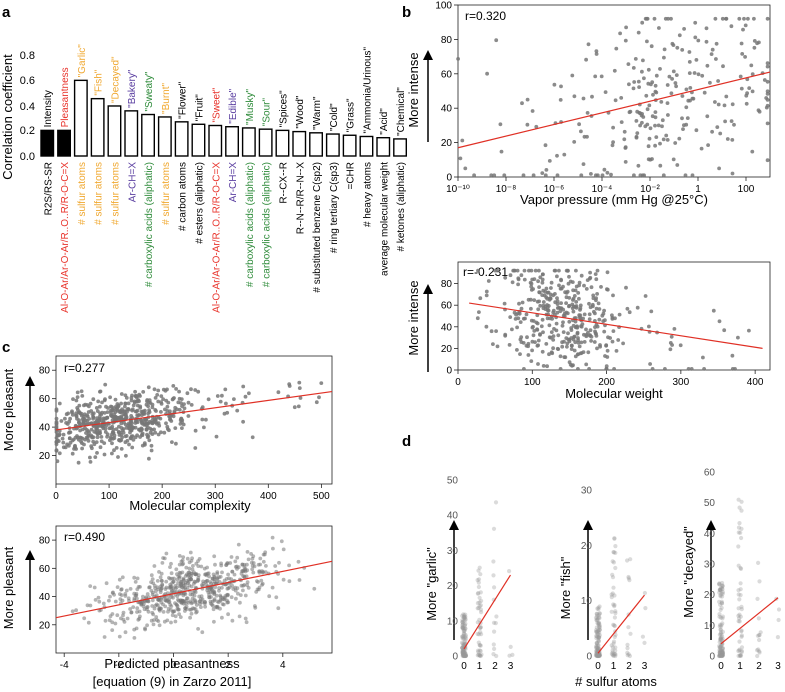 The height and width of the screenshot is (692, 785). Describe the element at coordinates (710, 595) in the screenshot. I see `y-tick-label: 20` at that location.